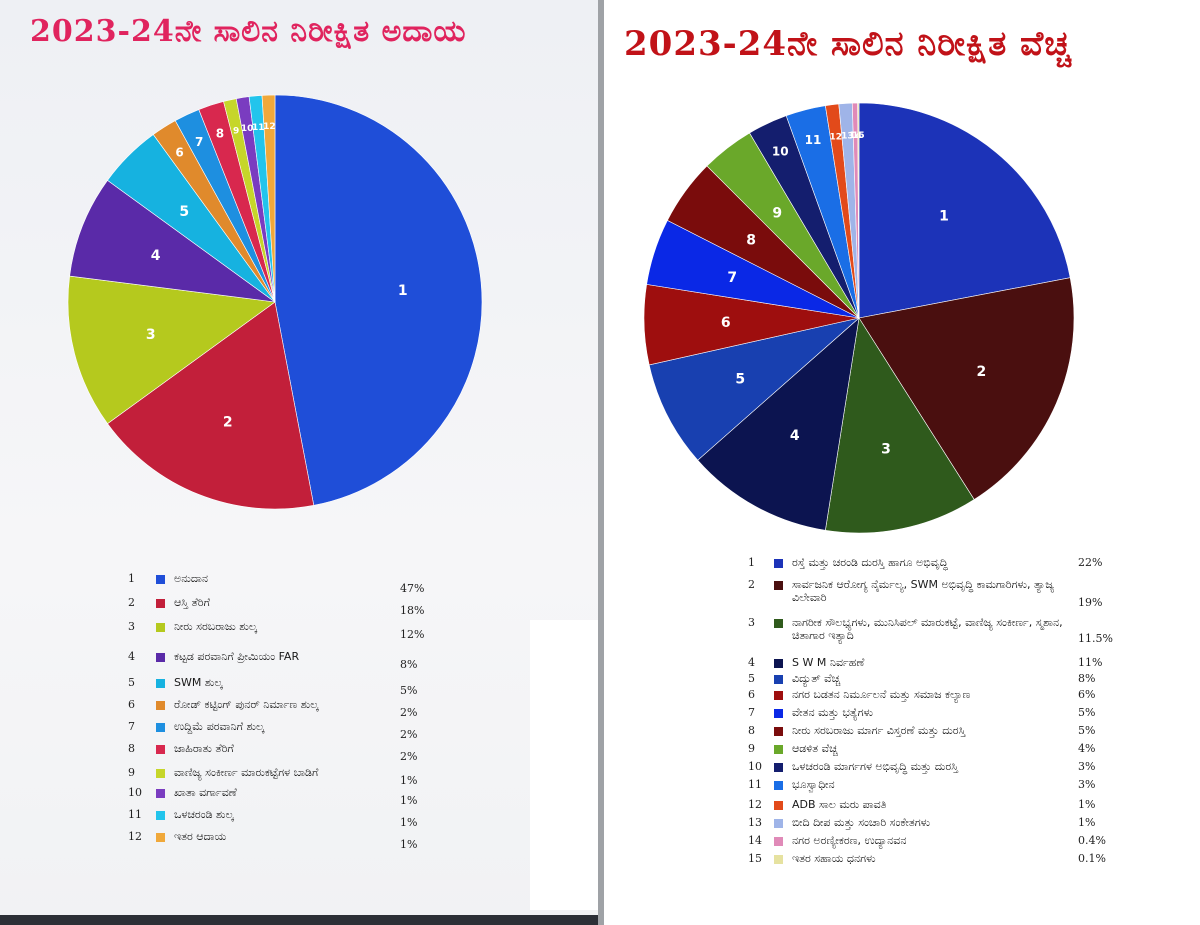  I want to click on legend-label: ಜಾಹಿರಾತು ತೆರಿಗೆ, so click(204, 748).